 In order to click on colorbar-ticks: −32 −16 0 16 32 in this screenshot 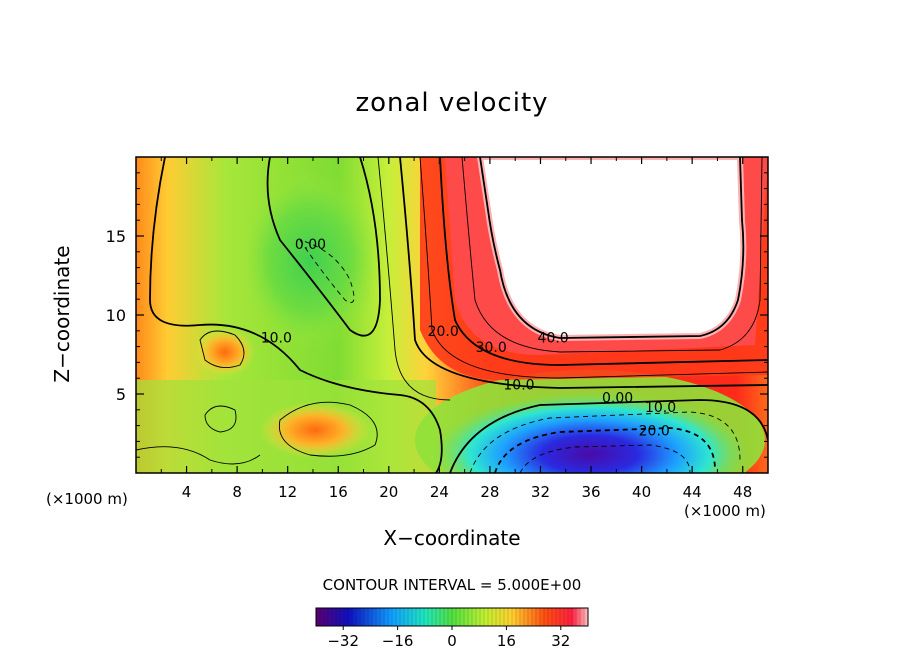, I will do `click(448, 638)`.